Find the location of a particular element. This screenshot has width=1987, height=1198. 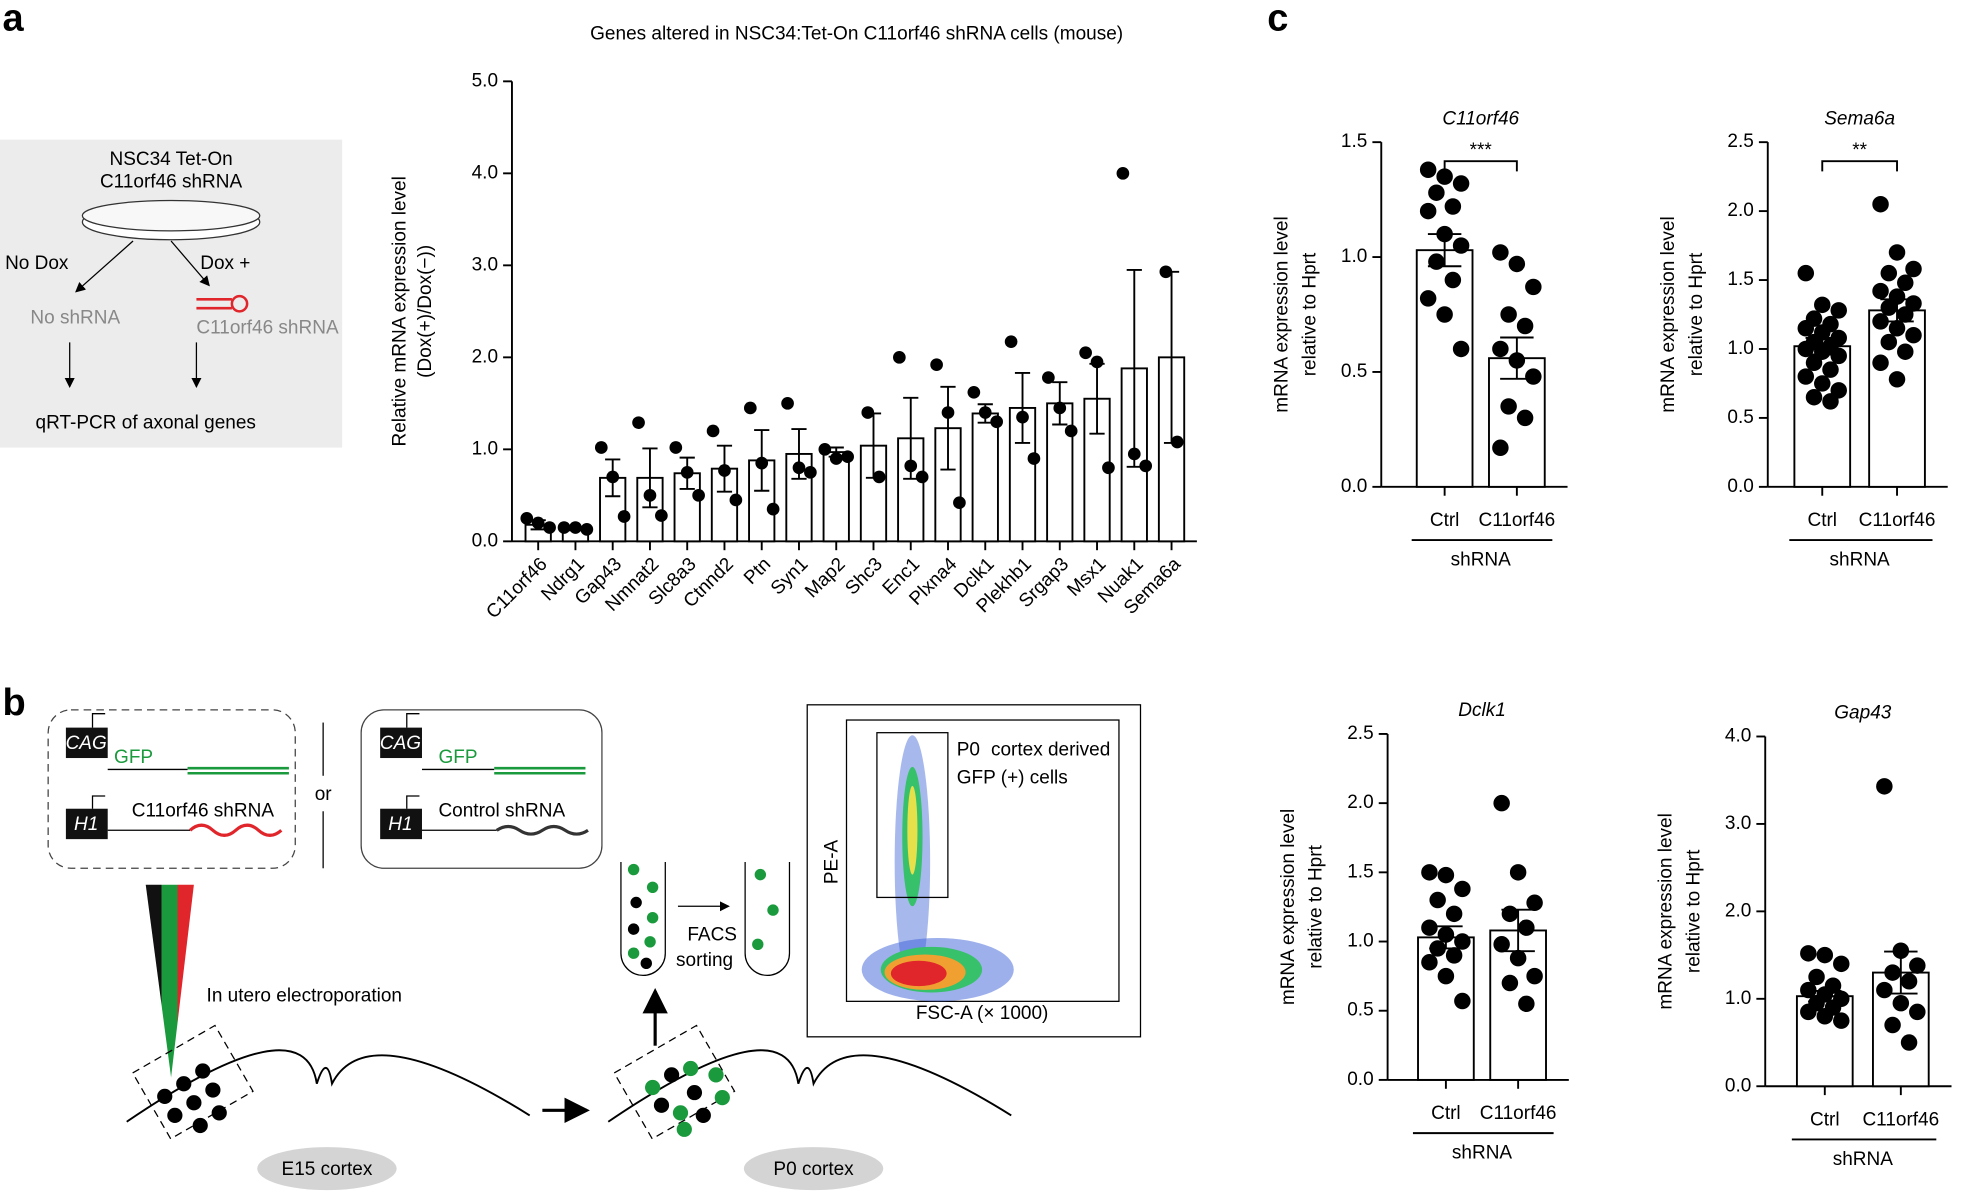

flow-density is located at coordinates (937, 868).